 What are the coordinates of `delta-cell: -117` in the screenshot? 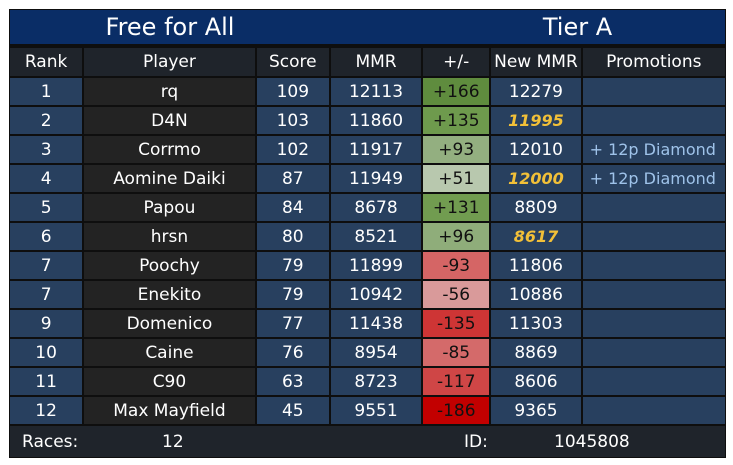 It's located at (456, 381).